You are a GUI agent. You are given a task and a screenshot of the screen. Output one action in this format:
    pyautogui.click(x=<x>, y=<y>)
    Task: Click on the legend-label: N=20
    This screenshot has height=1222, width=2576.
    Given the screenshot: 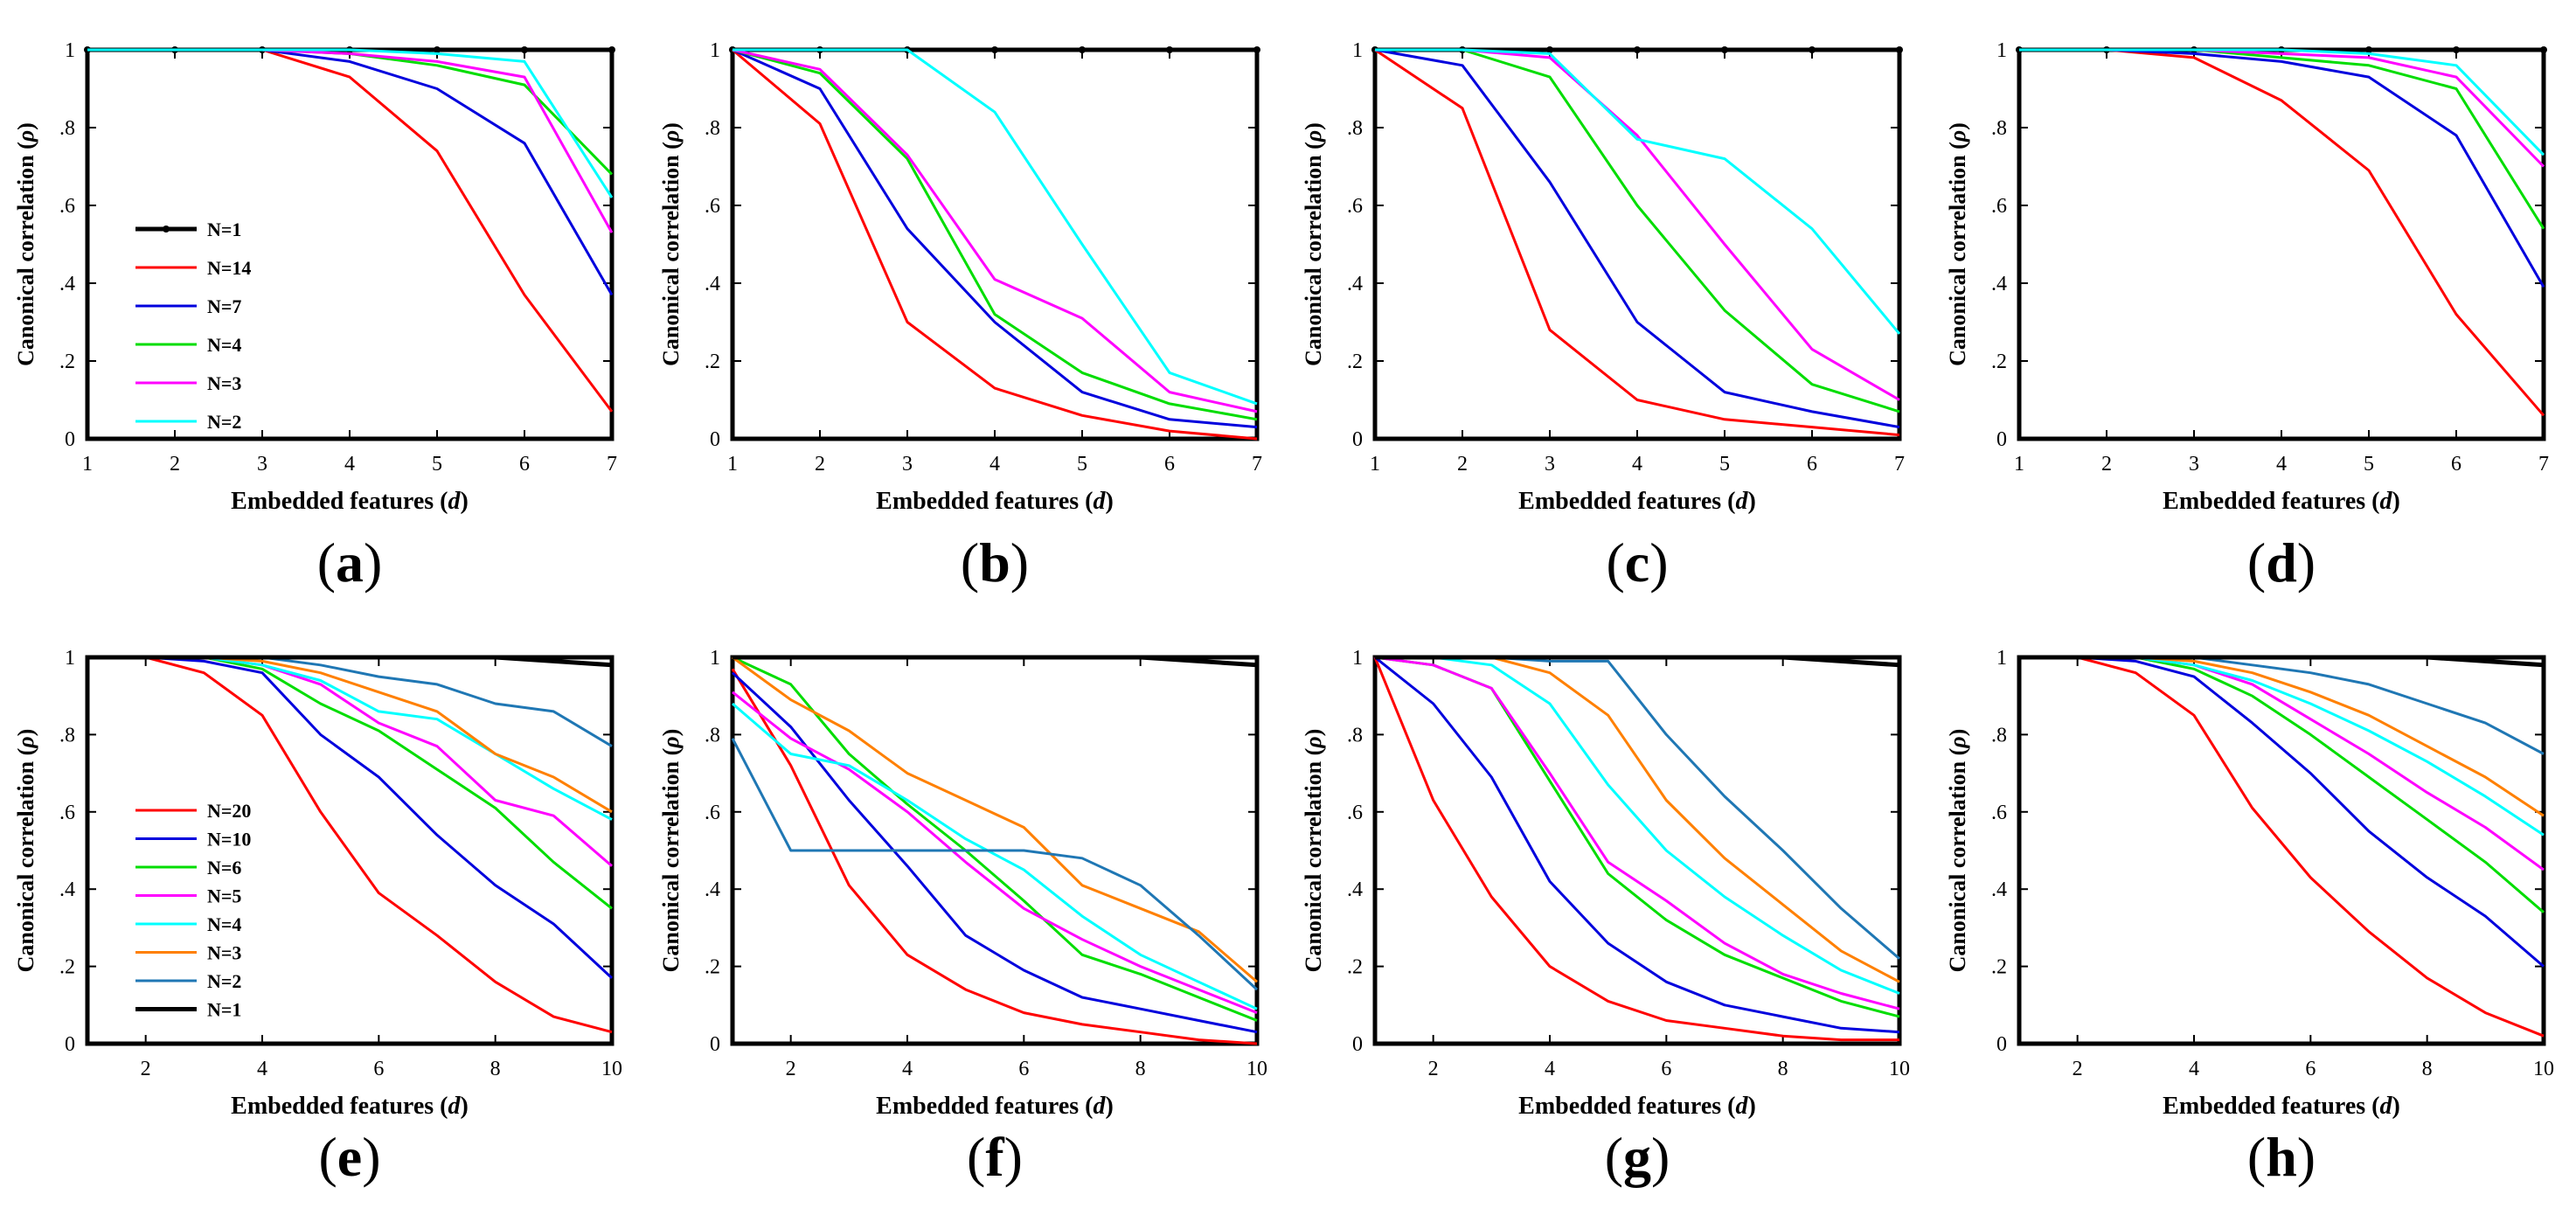 What is the action you would take?
    pyautogui.click(x=229, y=811)
    